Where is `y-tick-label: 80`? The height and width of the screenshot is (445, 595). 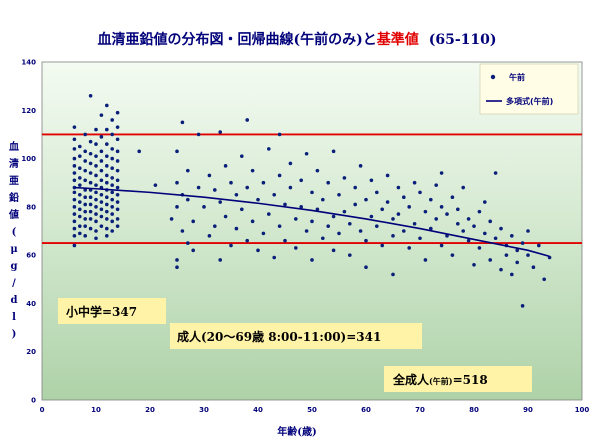 y-tick-label: 80 is located at coordinates (31, 207).